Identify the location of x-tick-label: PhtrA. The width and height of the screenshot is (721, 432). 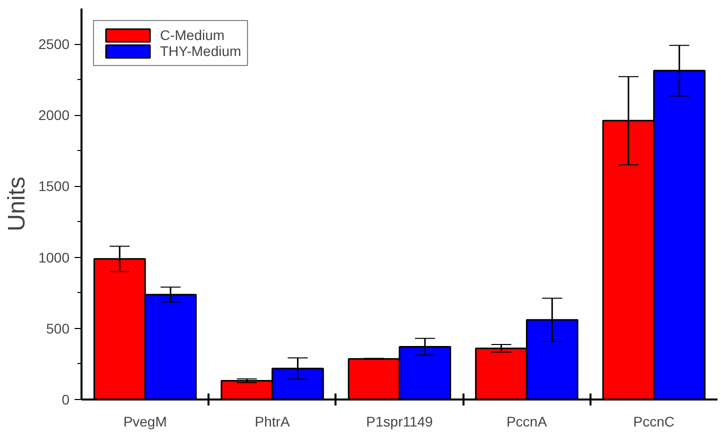
(272, 422).